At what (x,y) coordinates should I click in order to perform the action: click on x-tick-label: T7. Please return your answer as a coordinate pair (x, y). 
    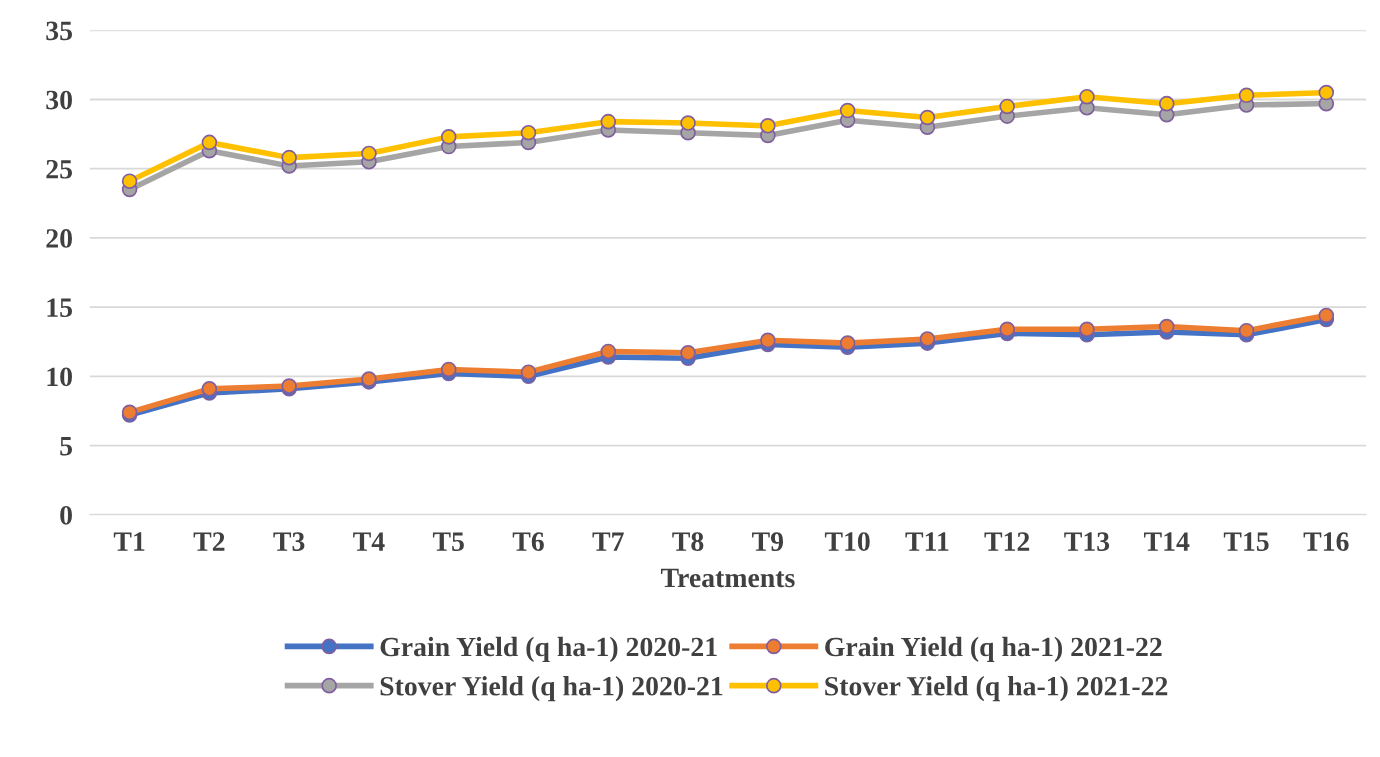
    Looking at the image, I should click on (608, 541).